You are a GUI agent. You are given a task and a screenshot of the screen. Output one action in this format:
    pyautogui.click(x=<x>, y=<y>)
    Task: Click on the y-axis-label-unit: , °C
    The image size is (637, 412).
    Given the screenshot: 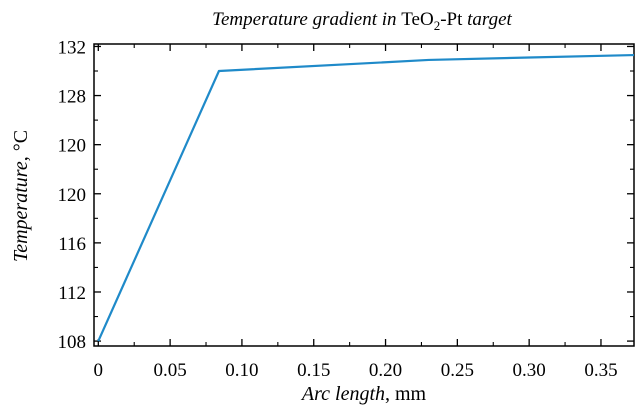 What is the action you would take?
    pyautogui.click(x=21, y=145)
    